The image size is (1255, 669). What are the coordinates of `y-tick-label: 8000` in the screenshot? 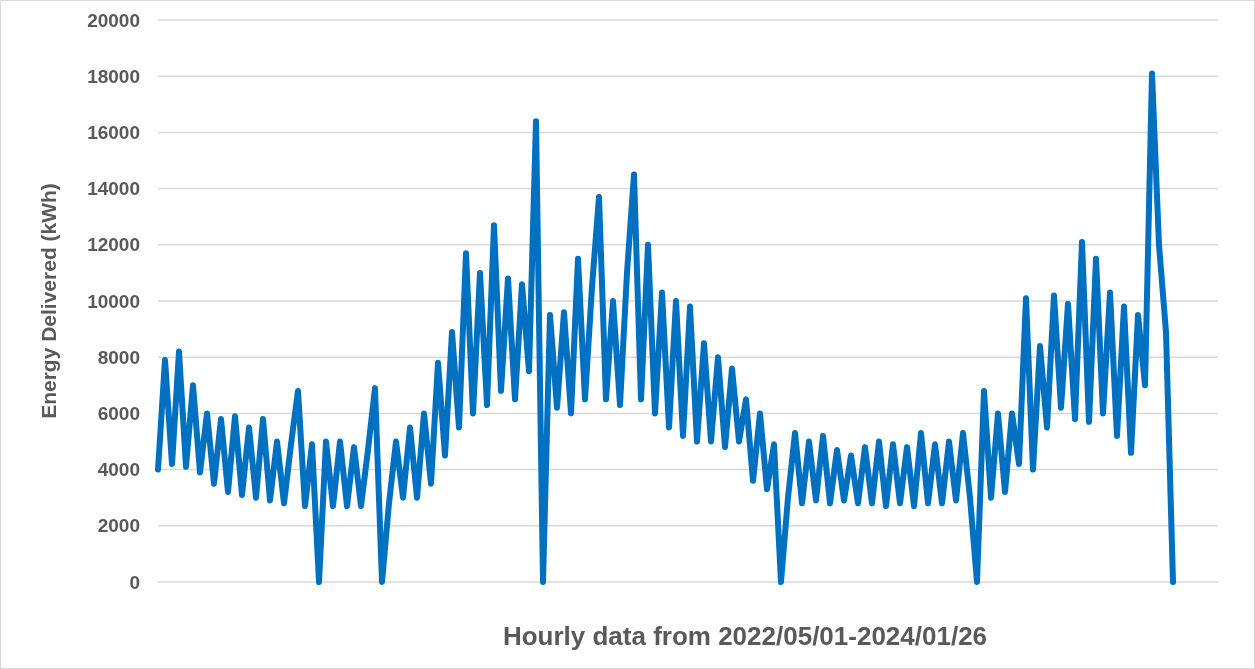 It's located at (118, 357).